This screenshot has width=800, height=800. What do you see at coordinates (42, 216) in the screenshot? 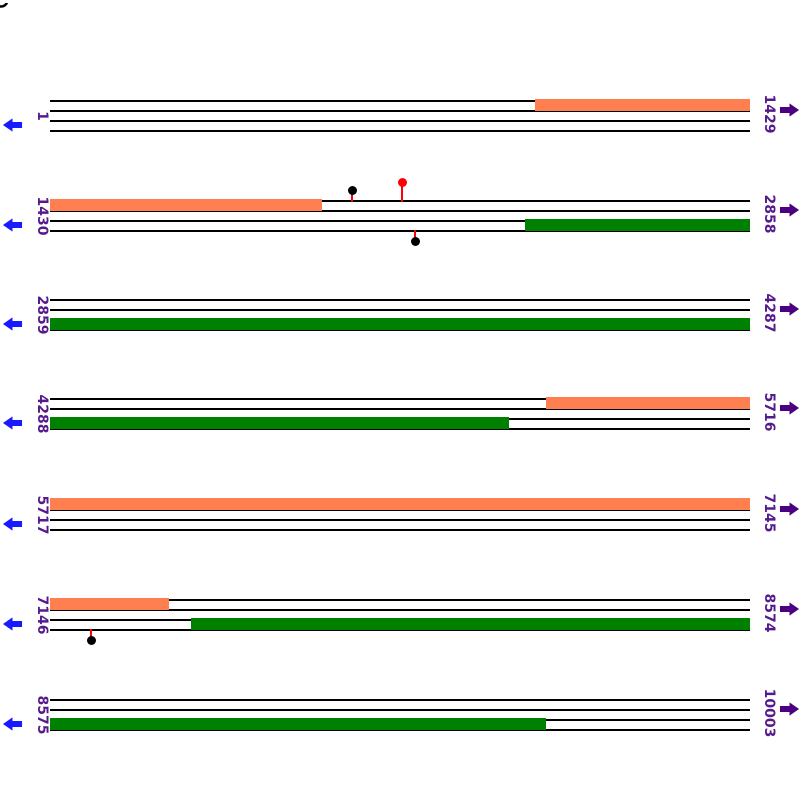
I see `row-start-coordinate: 1430` at bounding box center [42, 216].